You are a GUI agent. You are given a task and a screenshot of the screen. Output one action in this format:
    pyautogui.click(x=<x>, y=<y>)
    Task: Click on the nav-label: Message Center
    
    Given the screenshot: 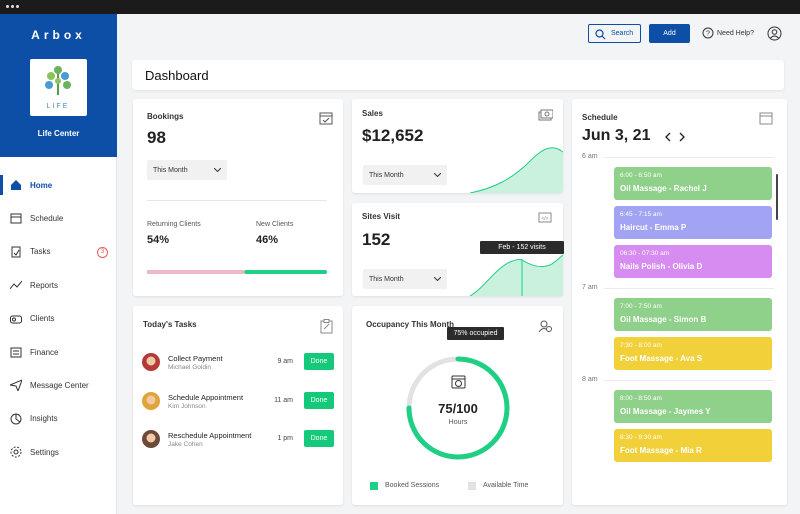 What is the action you would take?
    pyautogui.click(x=59, y=385)
    